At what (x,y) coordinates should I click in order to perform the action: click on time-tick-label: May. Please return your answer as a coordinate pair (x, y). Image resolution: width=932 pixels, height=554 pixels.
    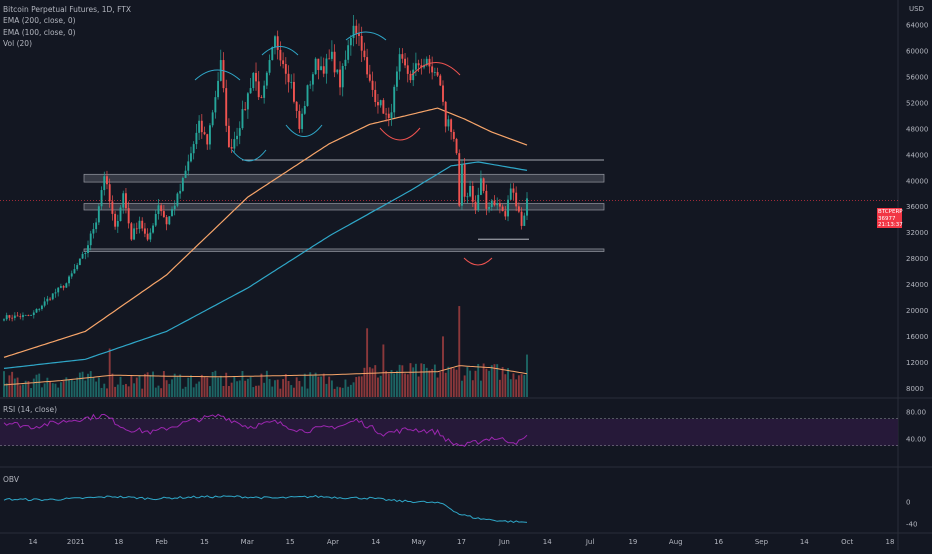
    Looking at the image, I should click on (418, 542).